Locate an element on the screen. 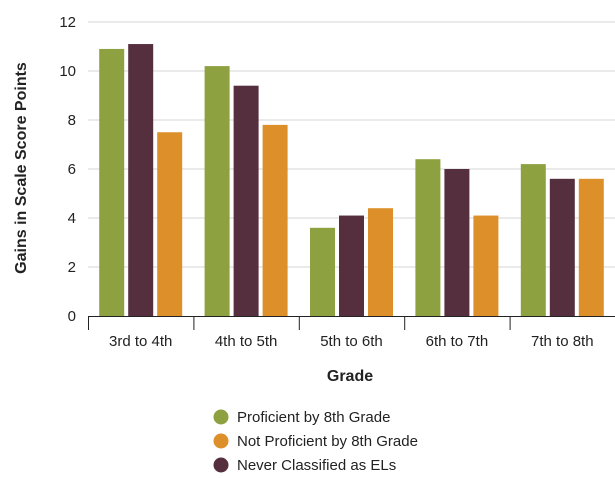  legend-item: Proficient by 8th Grade is located at coordinates (301, 417).